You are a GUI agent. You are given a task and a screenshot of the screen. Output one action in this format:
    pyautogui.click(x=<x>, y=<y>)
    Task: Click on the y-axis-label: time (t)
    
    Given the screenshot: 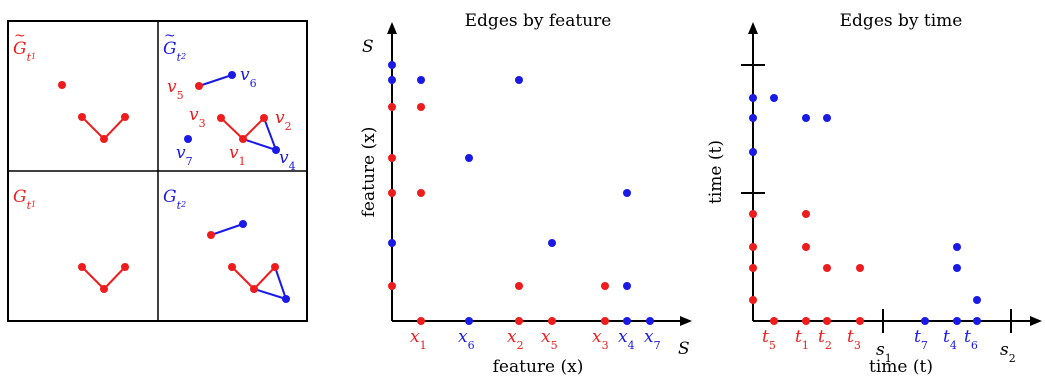 What is the action you would take?
    pyautogui.click(x=716, y=172)
    